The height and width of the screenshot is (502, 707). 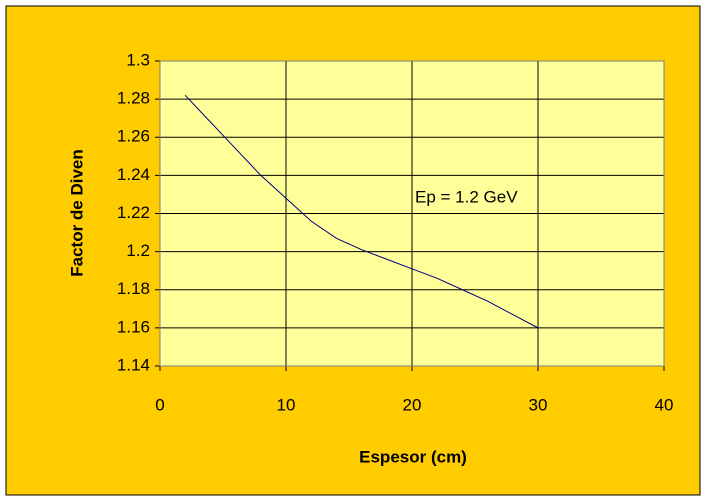 What do you see at coordinates (466, 196) in the screenshot?
I see `annotation: Ep = 1.2 GeV` at bounding box center [466, 196].